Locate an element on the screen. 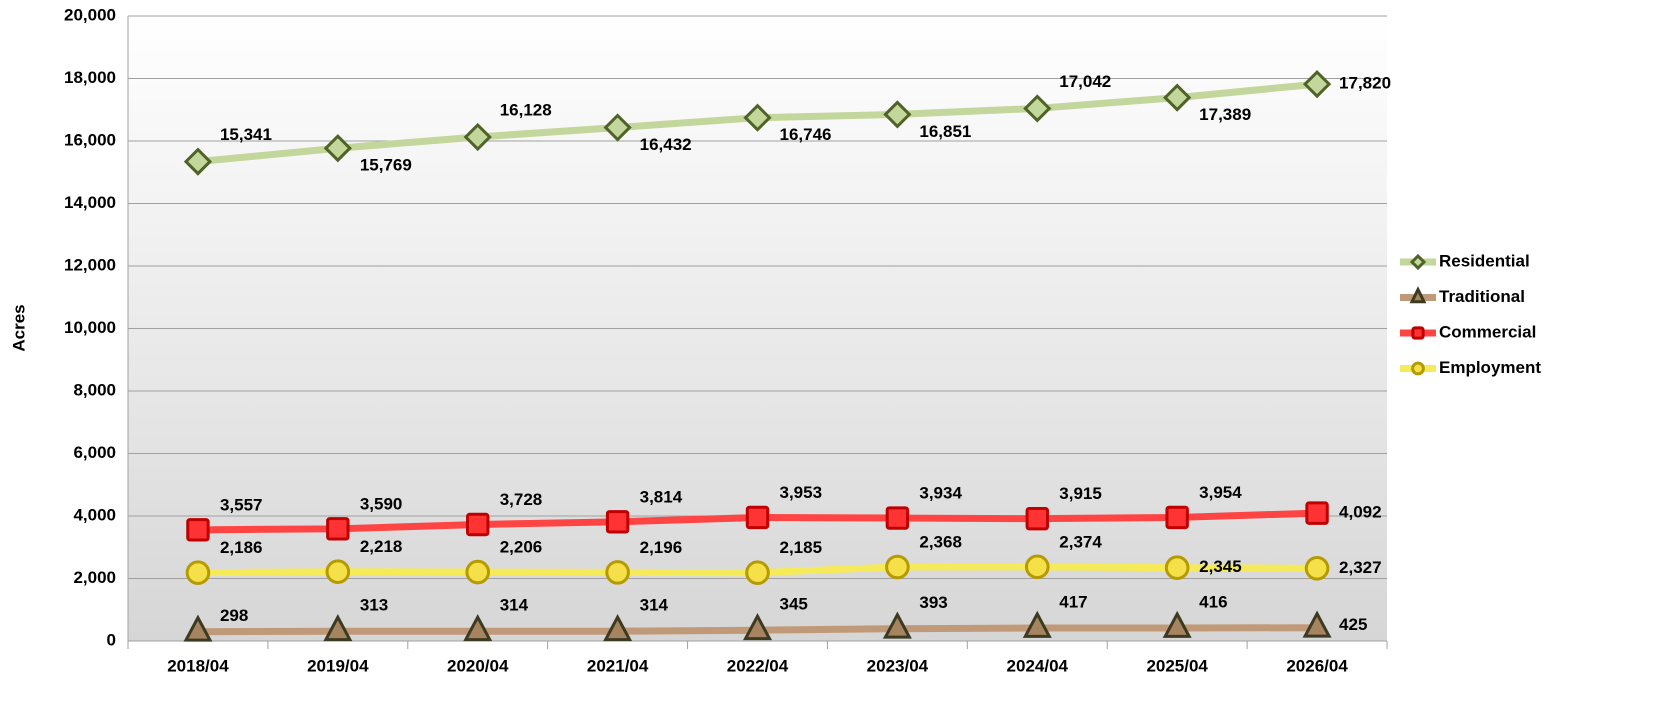 The image size is (1657, 718). data-label: 3,915 is located at coordinates (1080, 493).